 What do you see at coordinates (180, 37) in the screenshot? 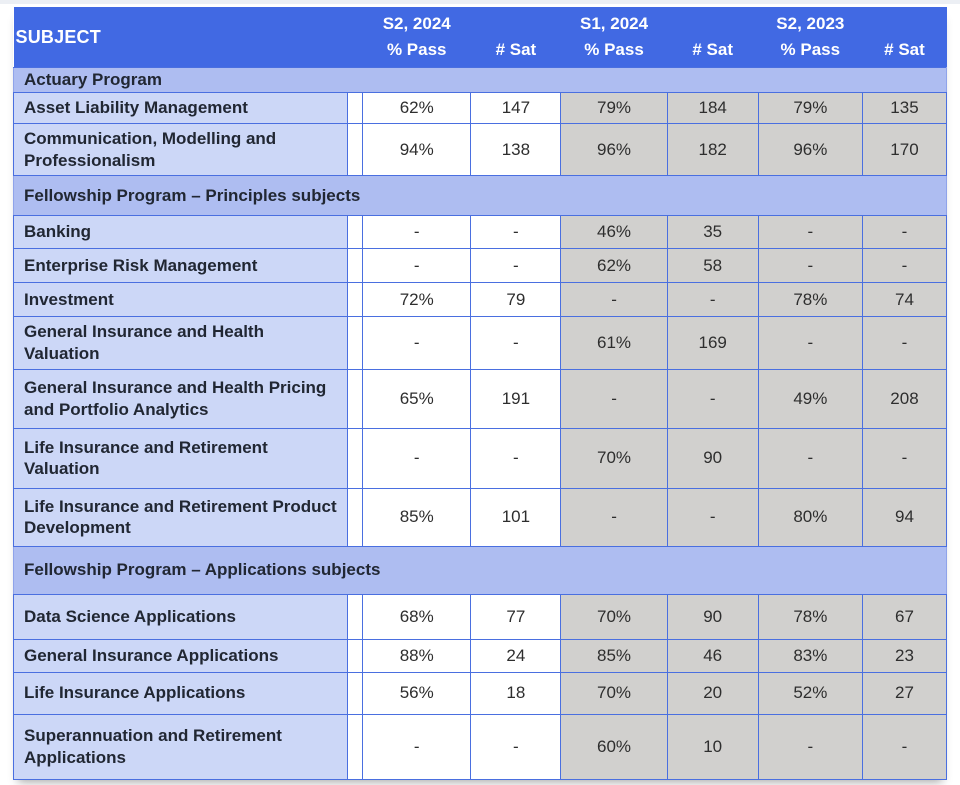
I see `column-header-subject: SUBJECT` at bounding box center [180, 37].